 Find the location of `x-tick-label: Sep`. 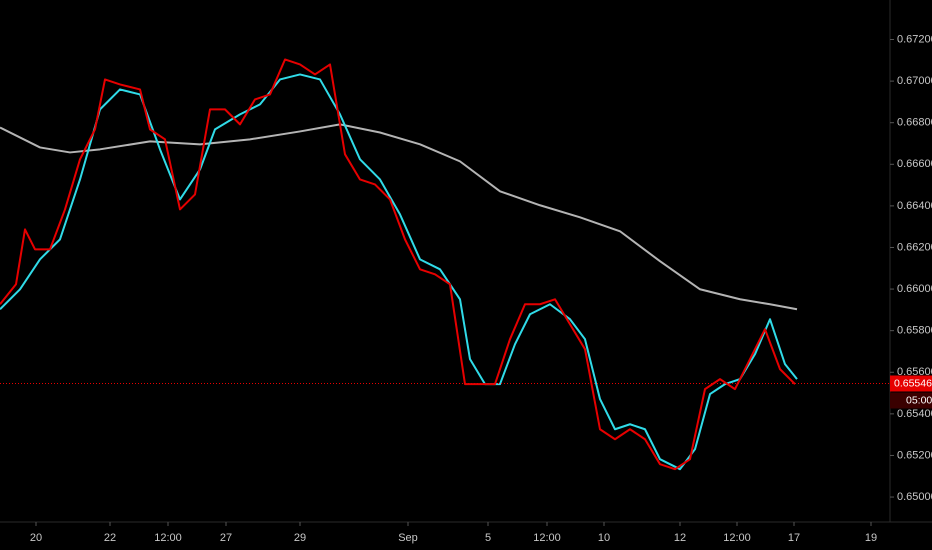

x-tick-label: Sep is located at coordinates (408, 538).